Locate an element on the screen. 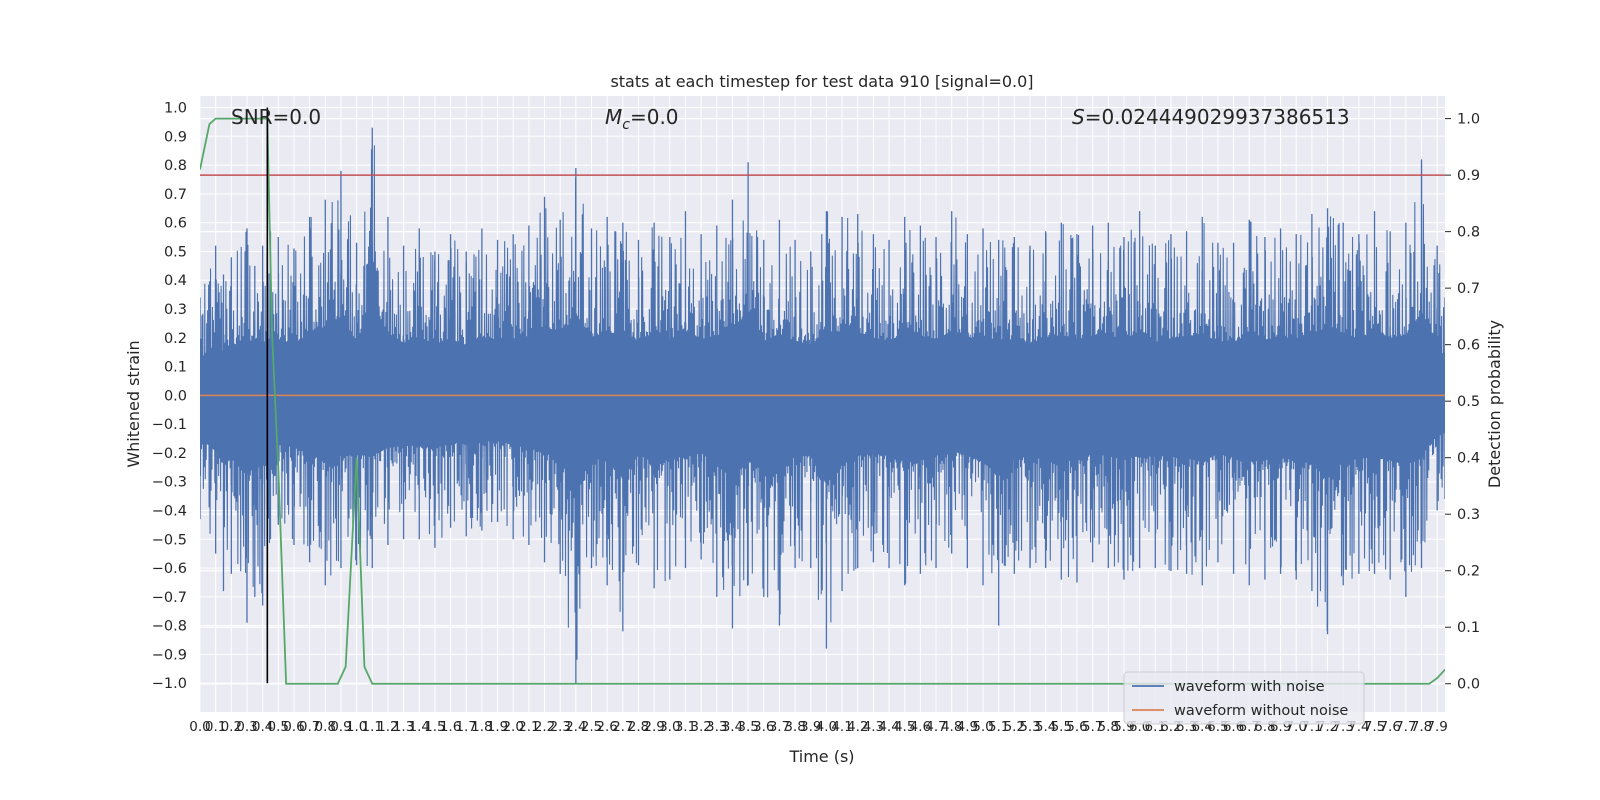 This screenshot has height=800, width=1600. x-tick-label: 0.9 is located at coordinates (340, 727).